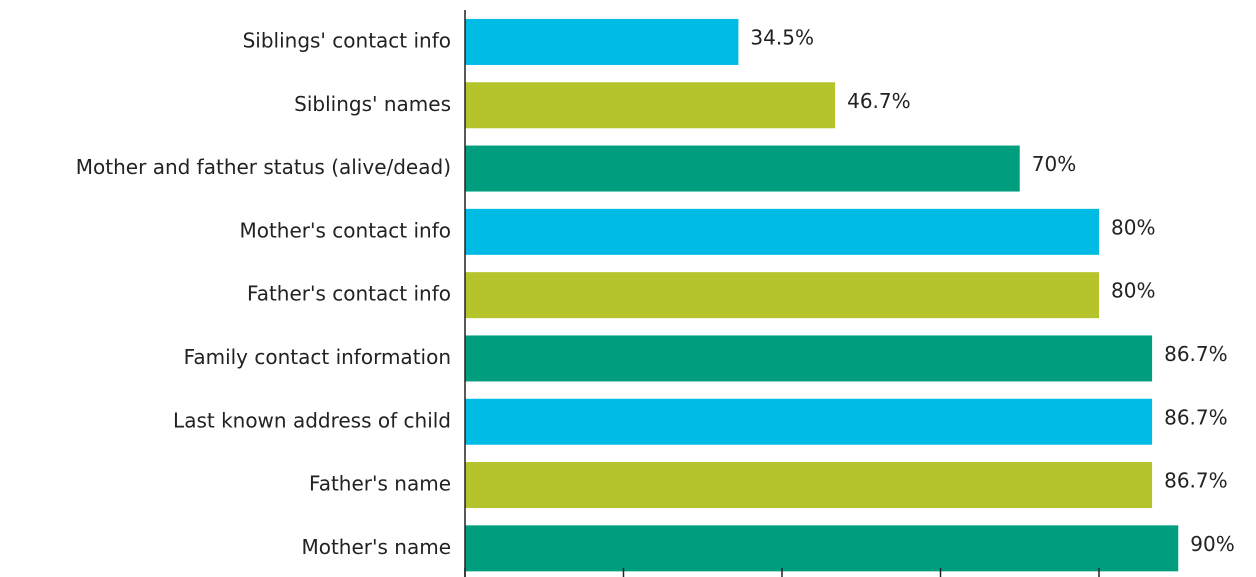 This screenshot has height=577, width=1256. Describe the element at coordinates (349, 294) in the screenshot. I see `y-tick-label: Father's contact info` at that location.